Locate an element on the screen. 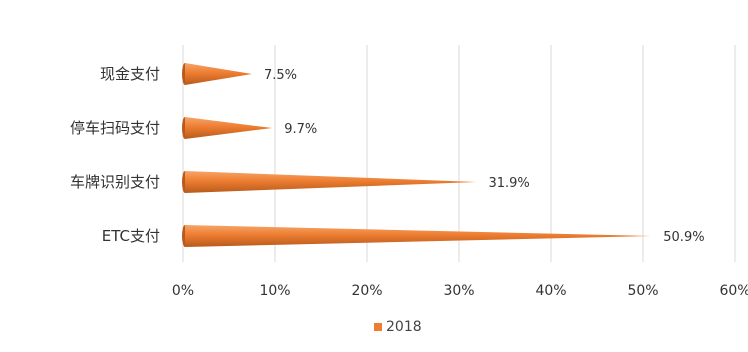 This screenshot has height=352, width=748. legend-swatch is located at coordinates (378, 327).